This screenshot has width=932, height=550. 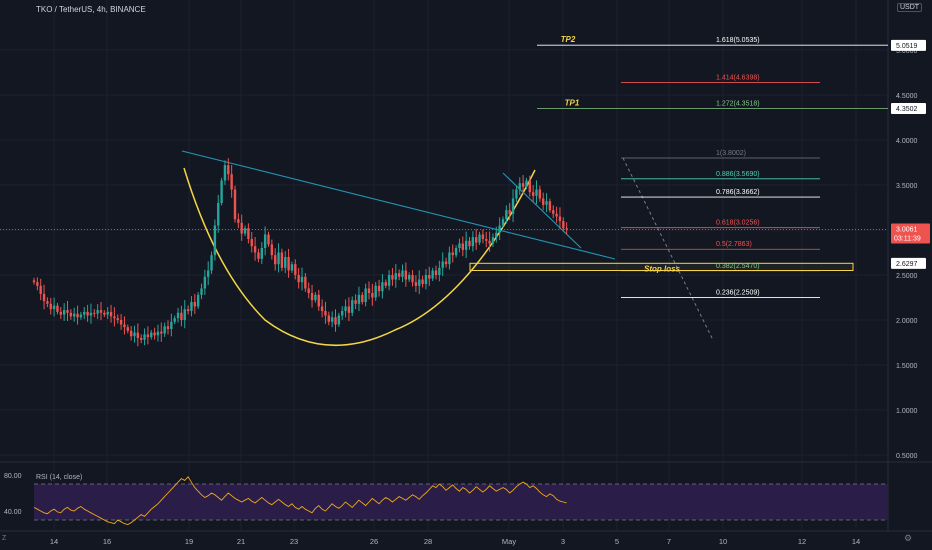 I want to click on currency-label: USDT, so click(x=910, y=7).